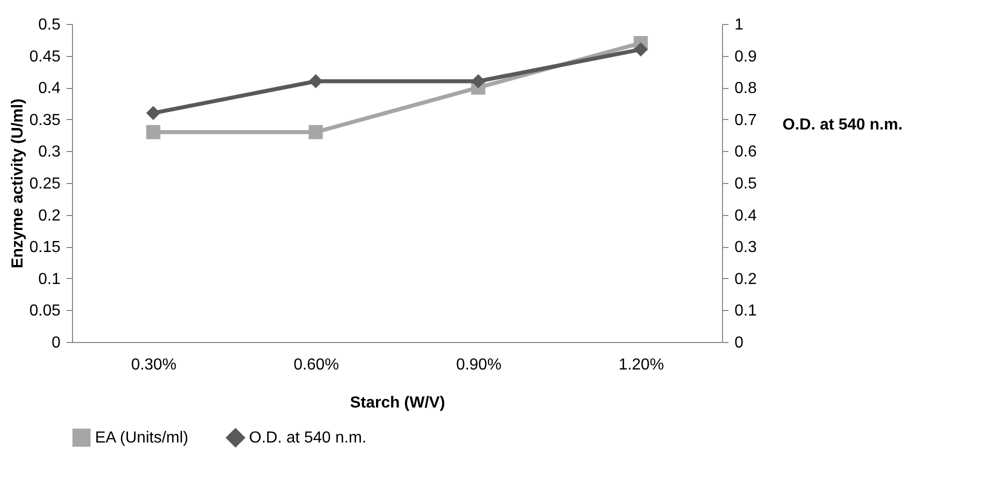  I want to click on y-tick-label: 0, so click(56, 343).